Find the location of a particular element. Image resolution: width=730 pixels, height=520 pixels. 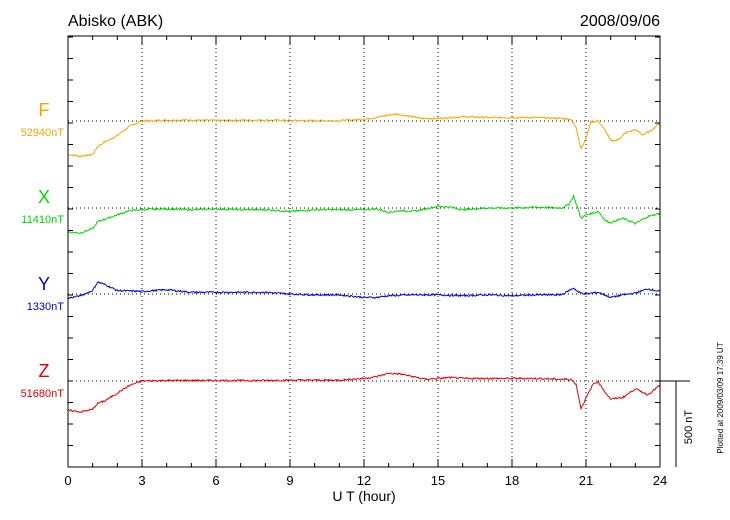

x-tick-label: 15 is located at coordinates (438, 480).